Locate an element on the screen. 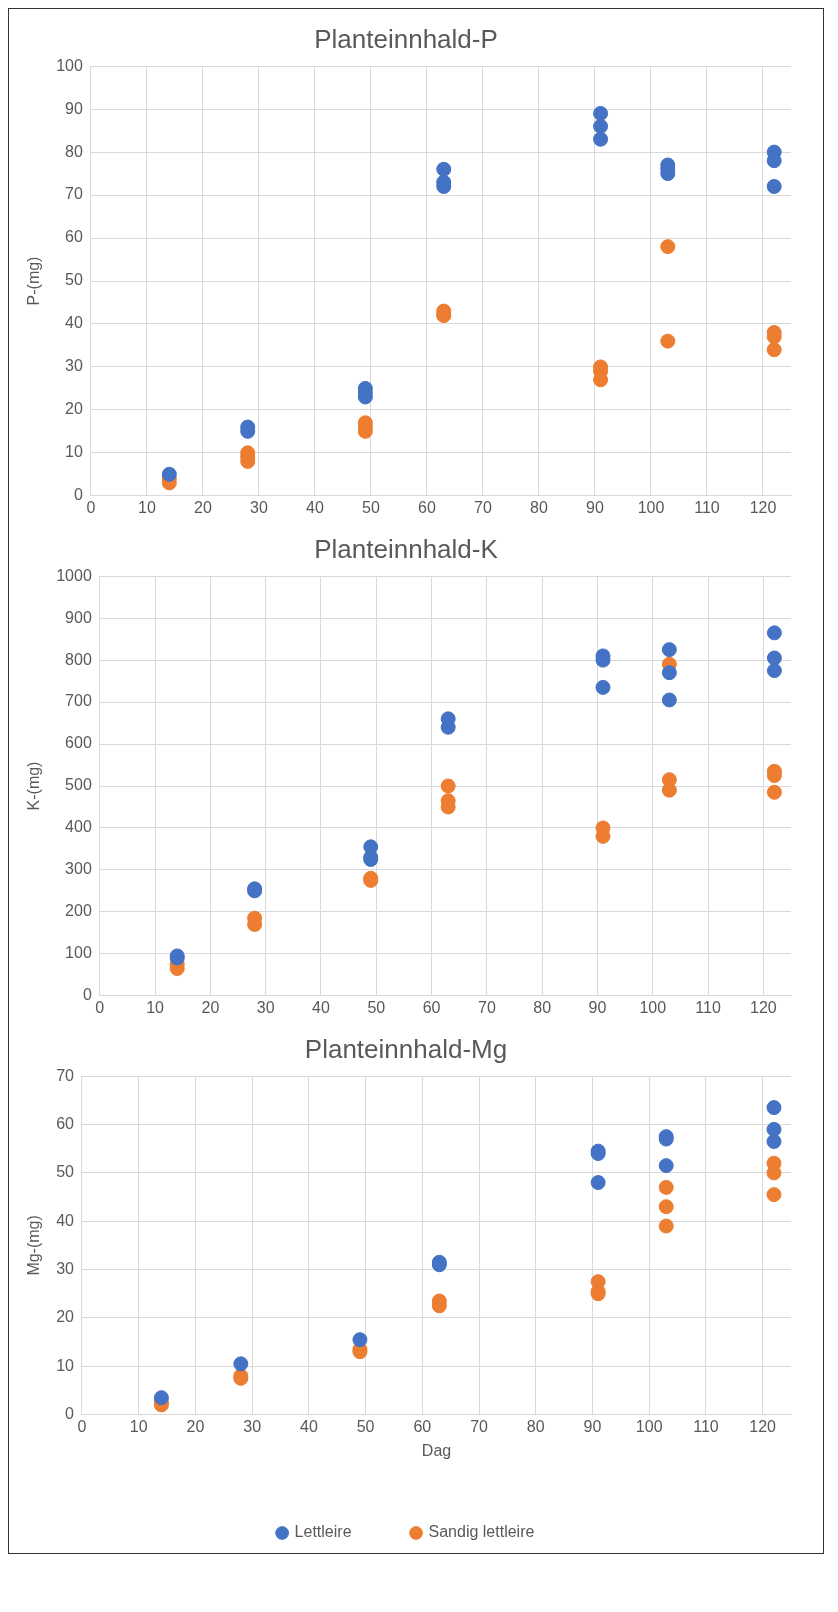 This screenshot has height=1612, width=838. y-tick-label: 500 is located at coordinates (78, 785).